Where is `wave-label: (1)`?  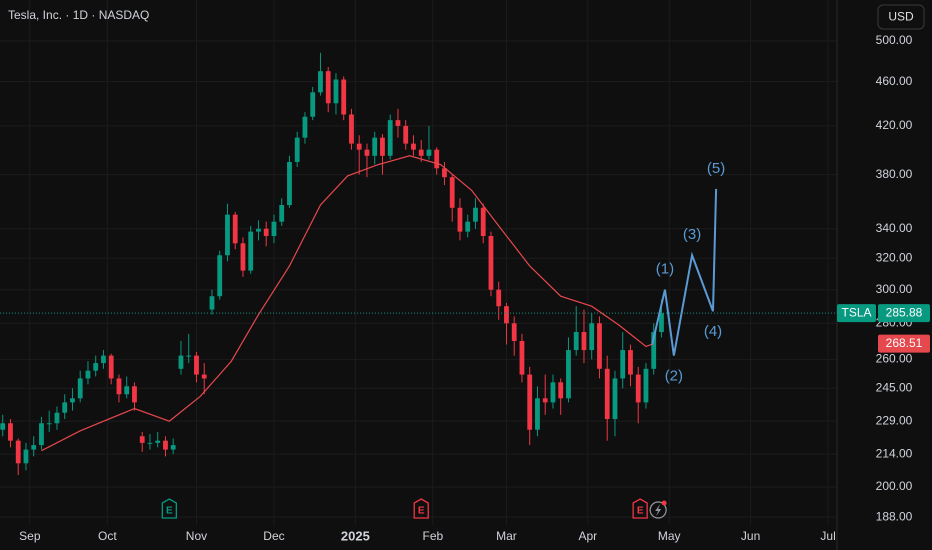
wave-label: (1) is located at coordinates (665, 269).